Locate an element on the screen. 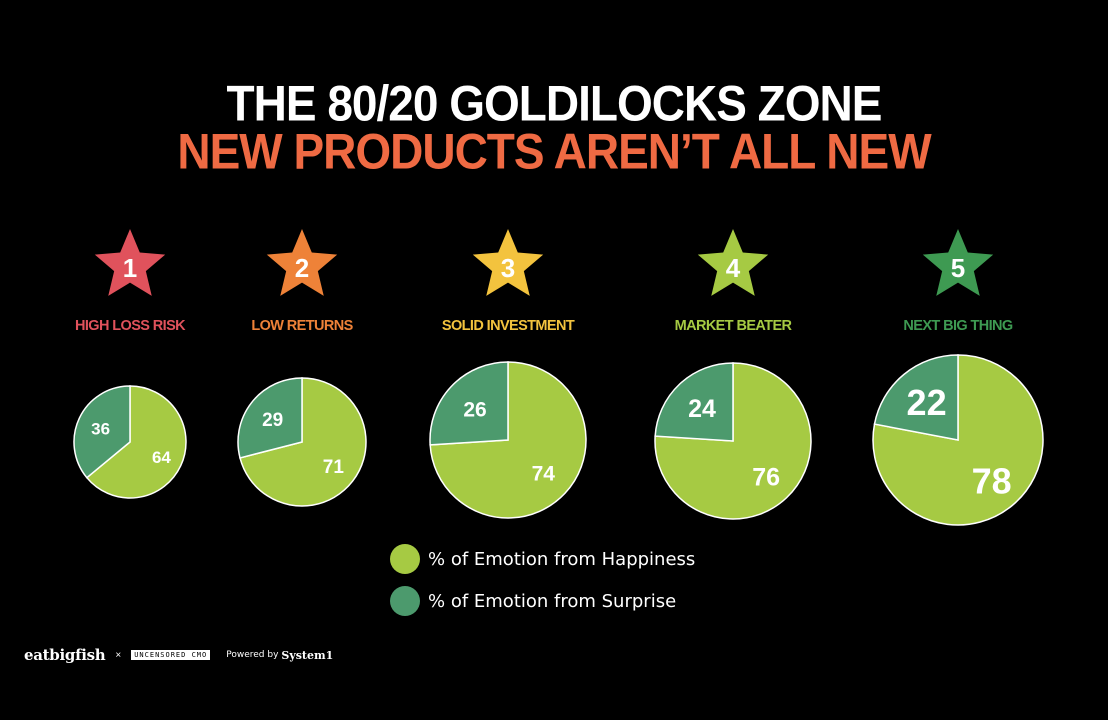  rank-number-1: 1 is located at coordinates (130, 268).